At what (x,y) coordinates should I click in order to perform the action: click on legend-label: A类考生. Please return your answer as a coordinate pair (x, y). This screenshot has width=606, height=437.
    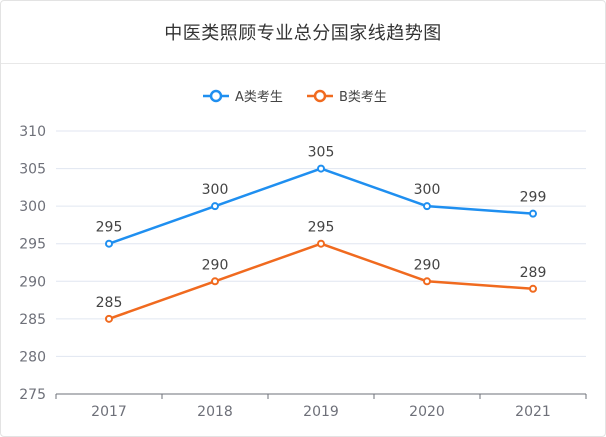
    Looking at the image, I should click on (259, 97).